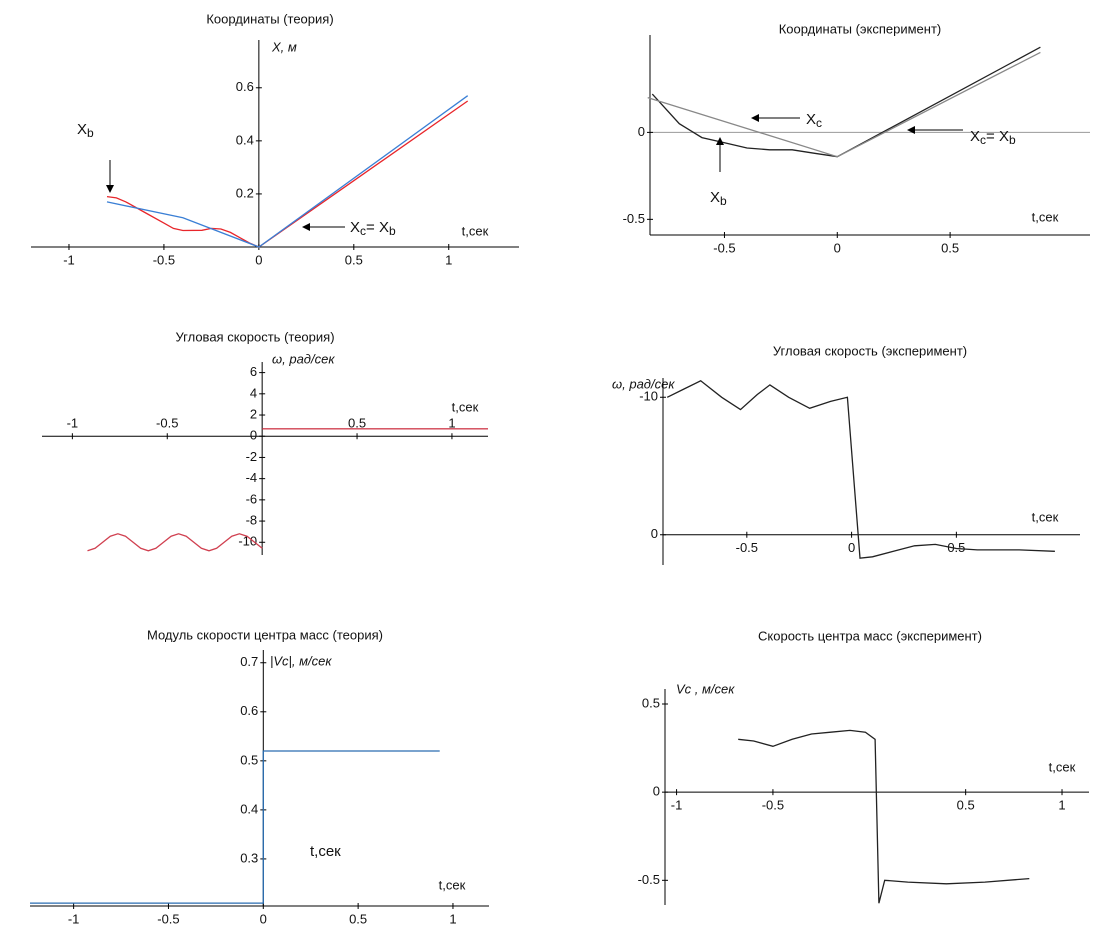 The image size is (1094, 930). I want to click on y-tick-label: 6, so click(253, 371).